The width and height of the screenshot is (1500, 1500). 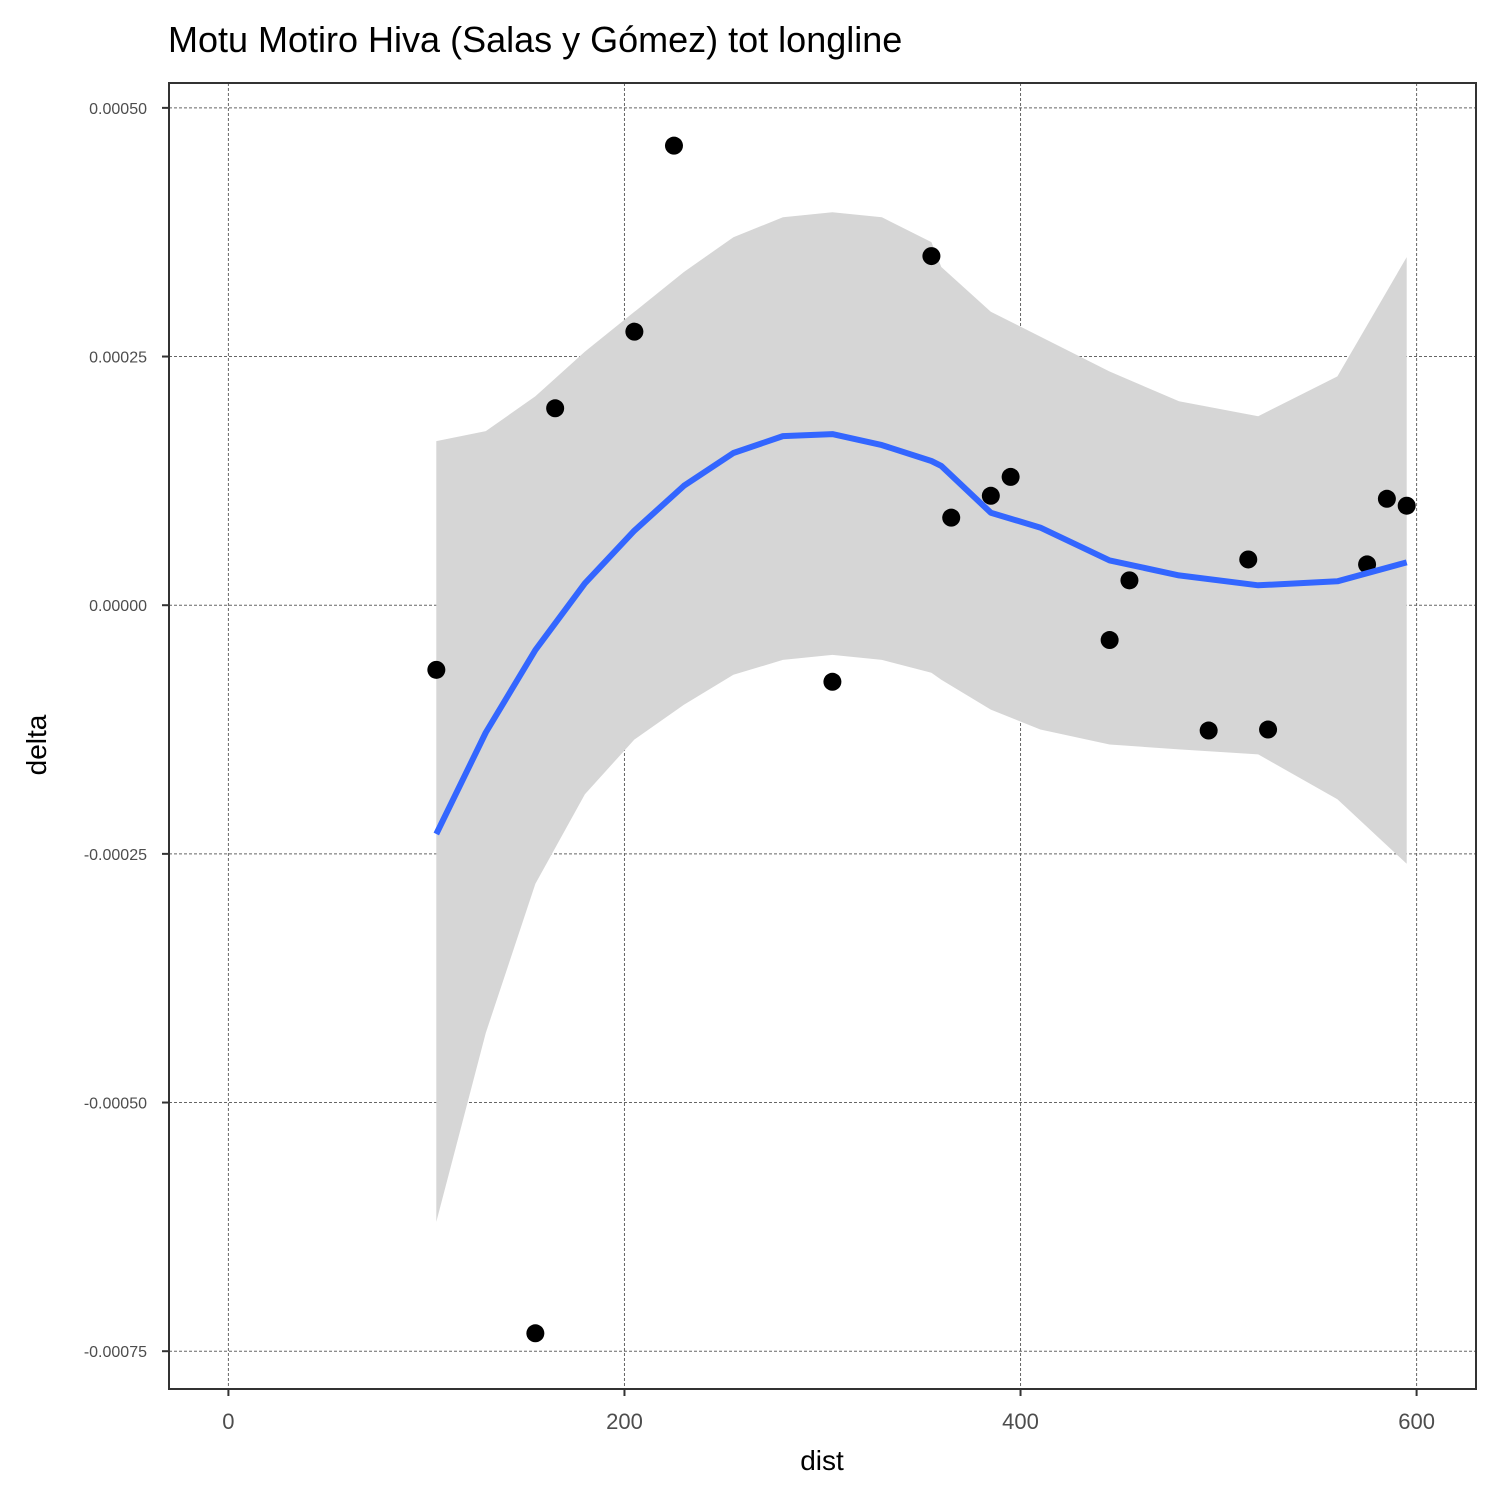 I want to click on y-tick-label: 0.00050, so click(x=118, y=109).